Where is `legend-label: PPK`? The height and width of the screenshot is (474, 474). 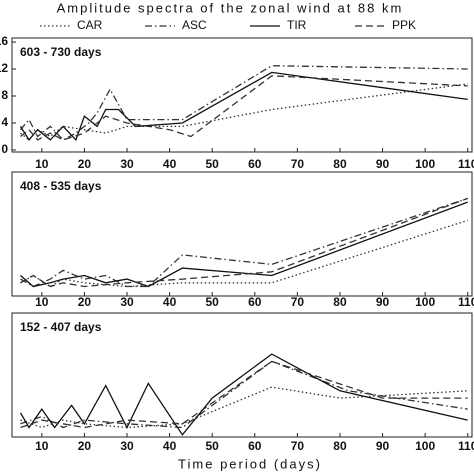
legend-label: PPK is located at coordinates (404, 25).